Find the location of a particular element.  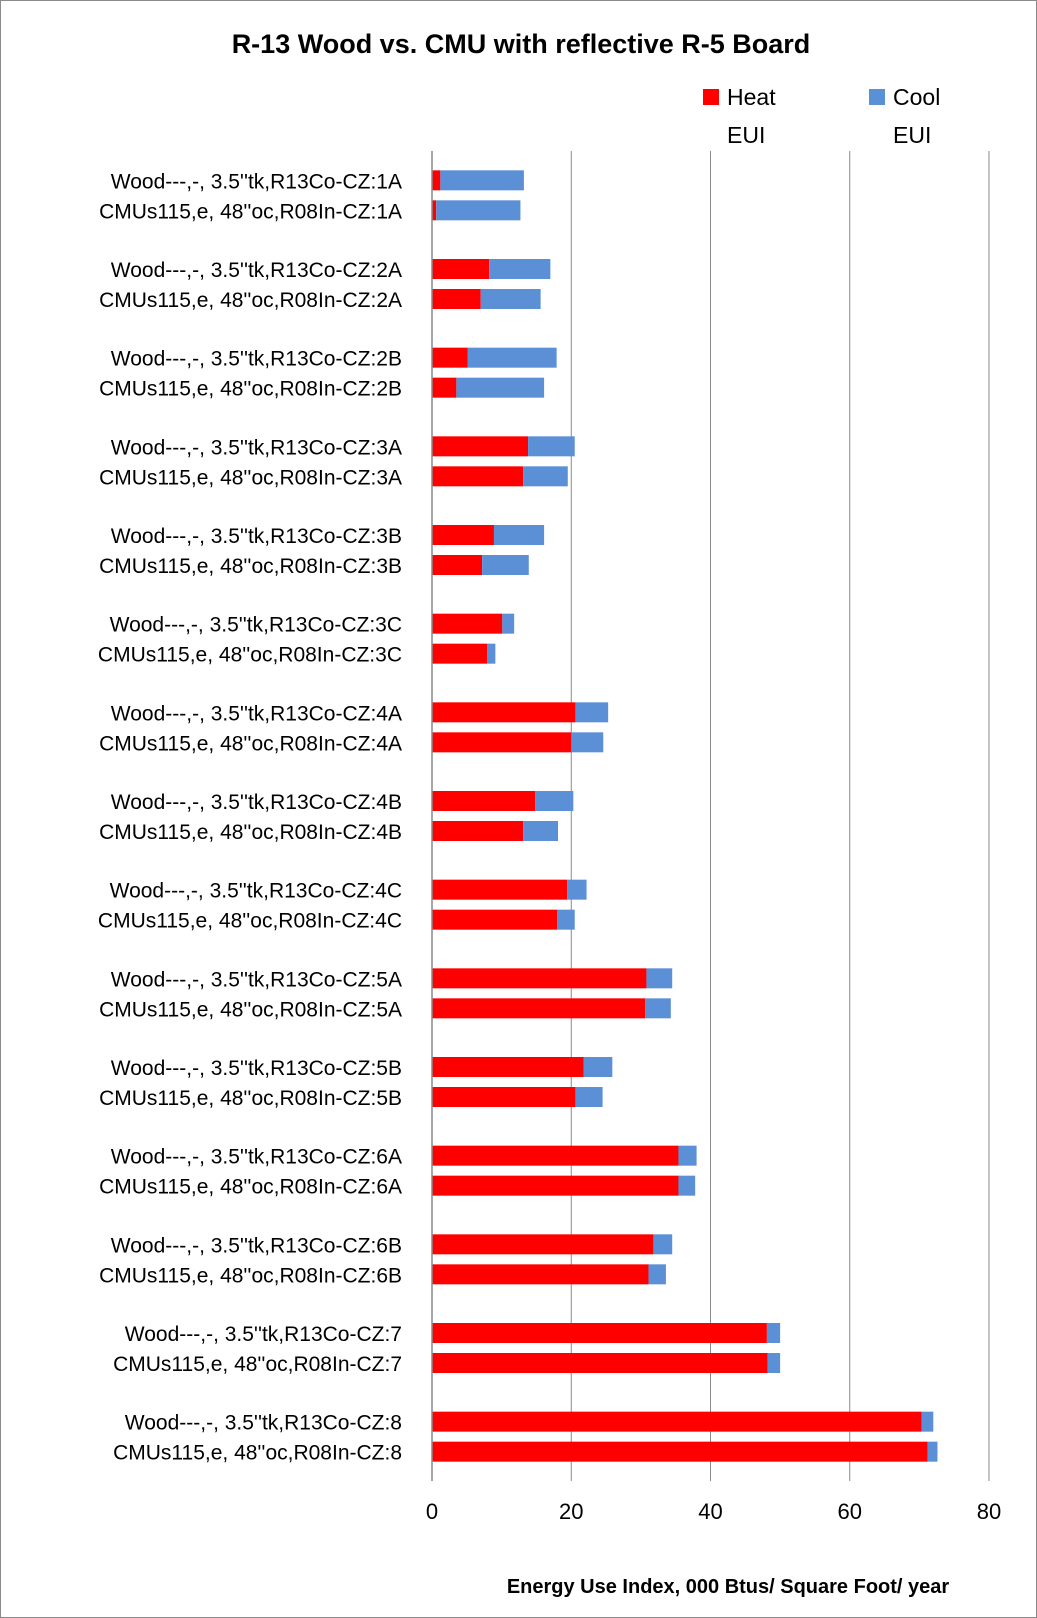

category-label-27: CMUs115,e, 48''oc,R08In-CZ:7 is located at coordinates (257, 1364).